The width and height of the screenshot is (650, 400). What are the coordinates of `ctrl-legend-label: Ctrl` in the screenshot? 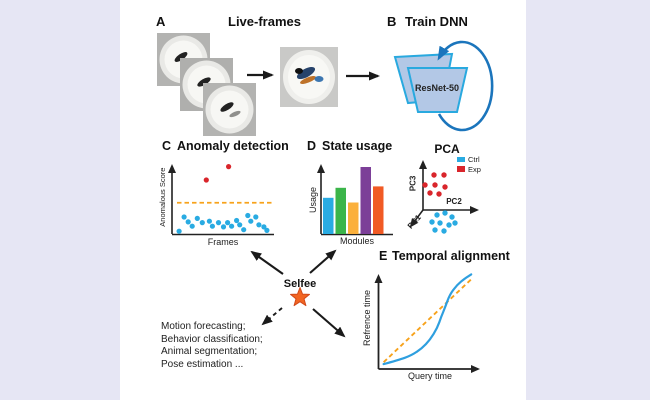 It's located at (474, 159).